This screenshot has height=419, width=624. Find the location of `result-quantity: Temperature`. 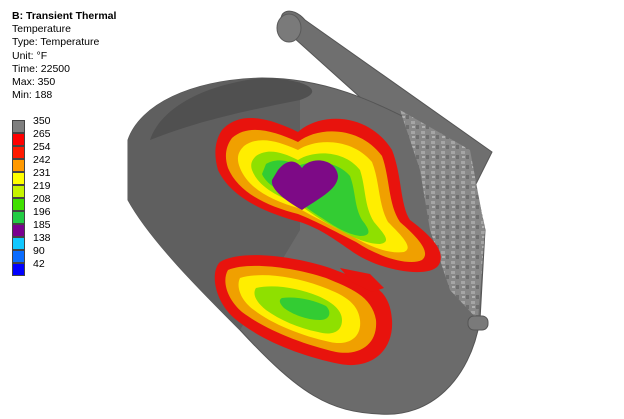

result-quantity: Temperature is located at coordinates (41, 29).